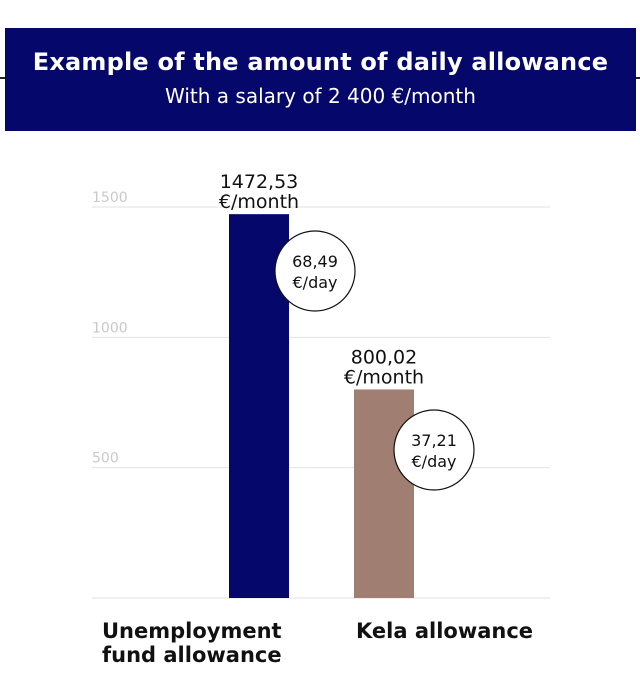  What do you see at coordinates (110, 198) in the screenshot?
I see `y-tick-label: 1500` at bounding box center [110, 198].